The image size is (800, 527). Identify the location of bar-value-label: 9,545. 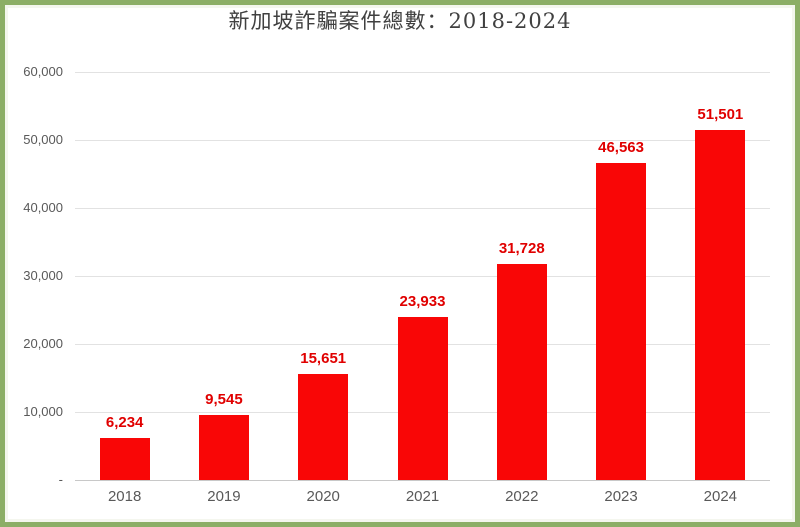
(224, 400).